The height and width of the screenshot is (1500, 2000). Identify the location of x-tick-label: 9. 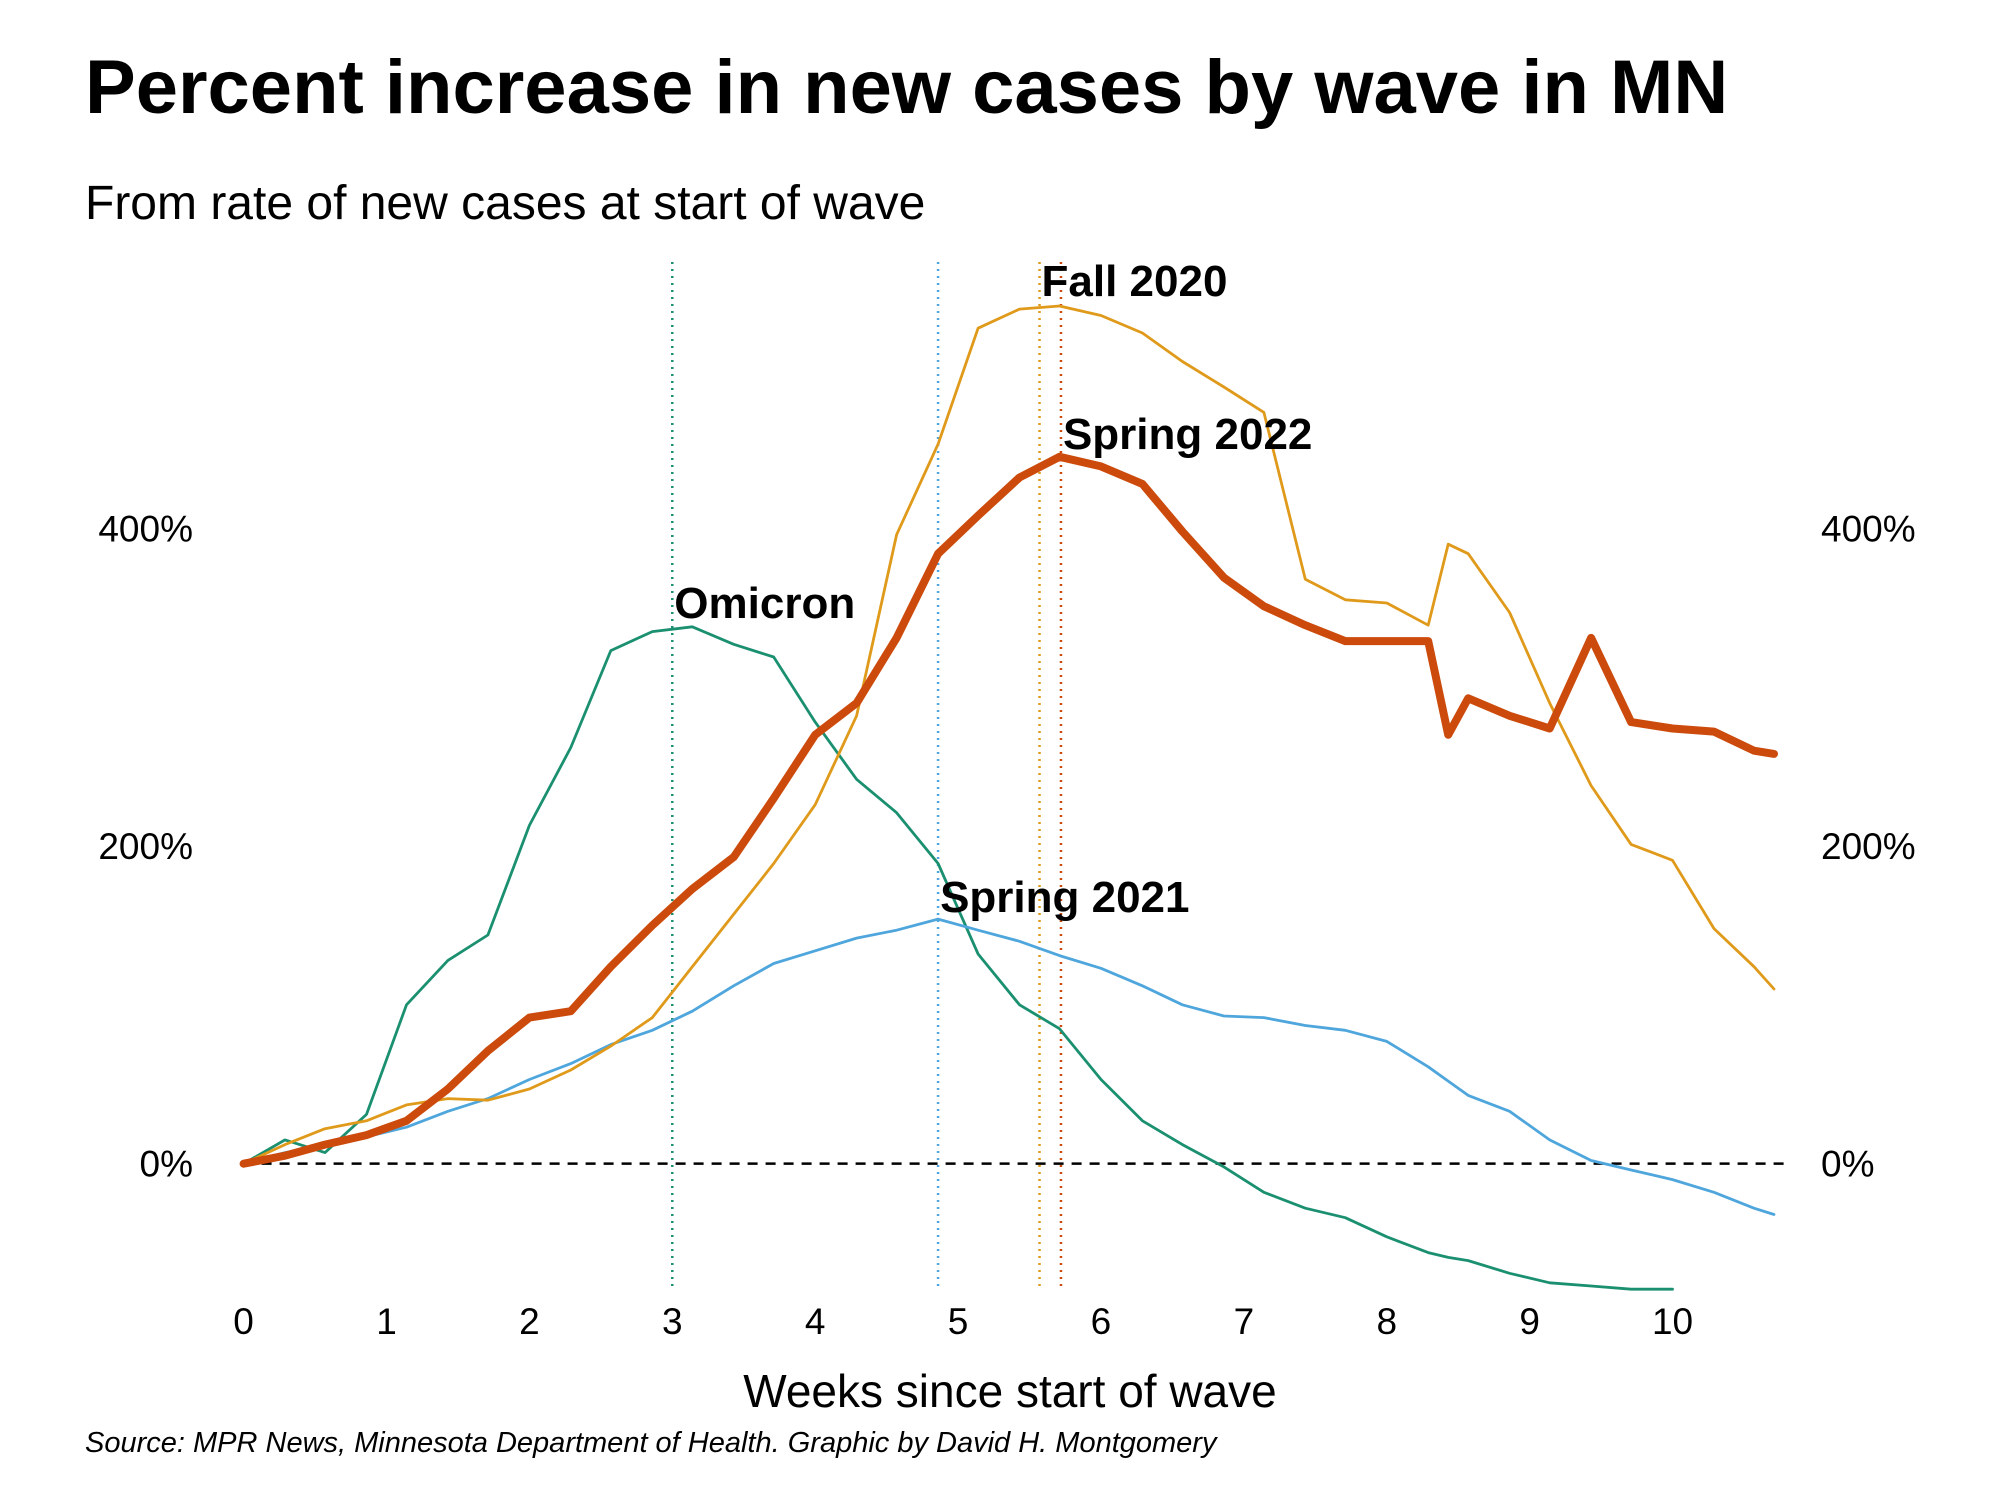
(1529, 1321).